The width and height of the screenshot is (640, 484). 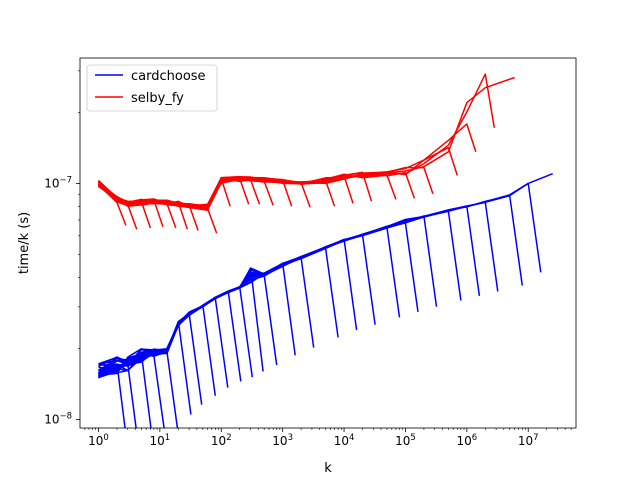 I want to click on x-axis-ticks: 100 101 102 103 104 105 106 107, so click(x=328, y=438).